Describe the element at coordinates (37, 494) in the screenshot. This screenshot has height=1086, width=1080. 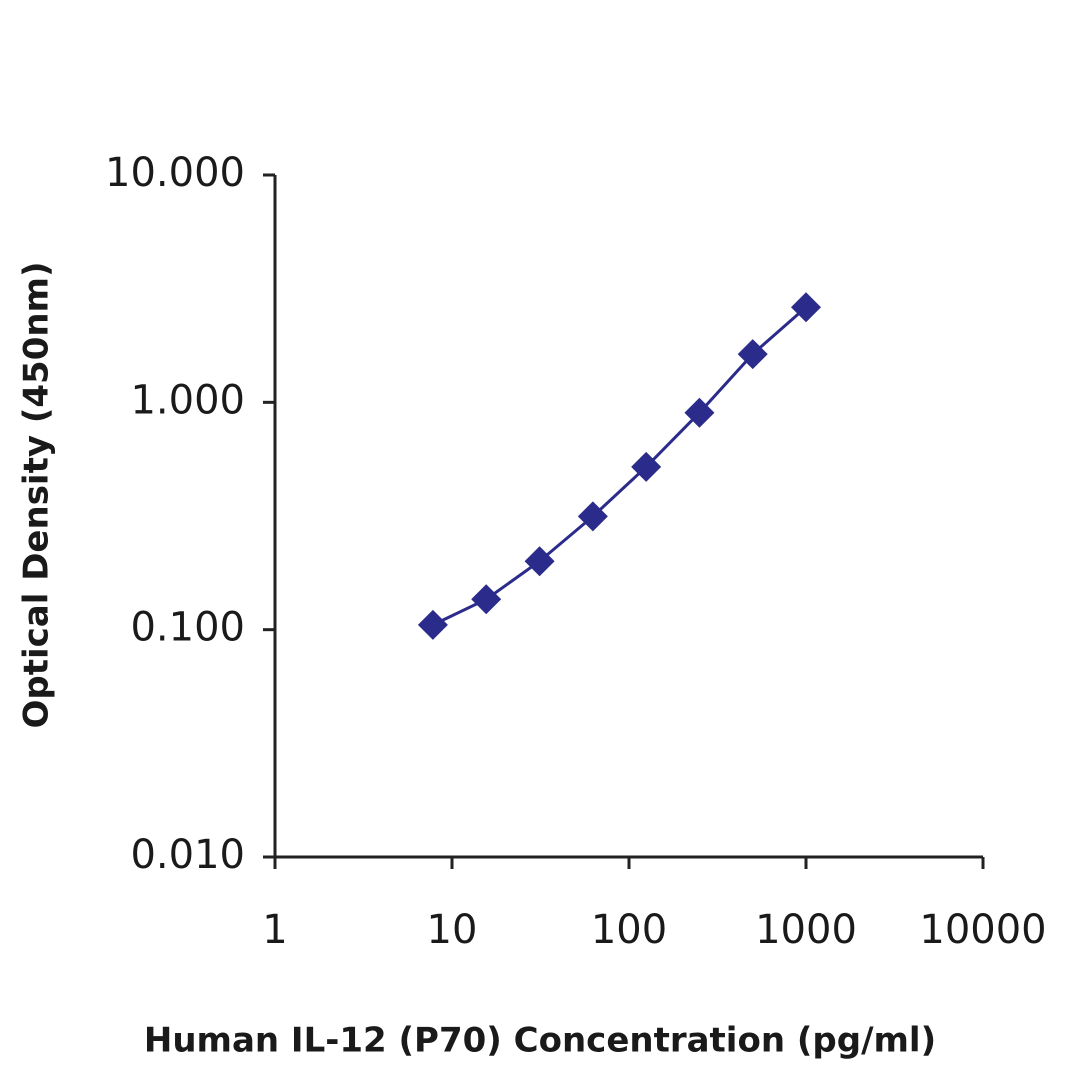
I see `y-axis-title: Optical Density (450nm)` at that location.